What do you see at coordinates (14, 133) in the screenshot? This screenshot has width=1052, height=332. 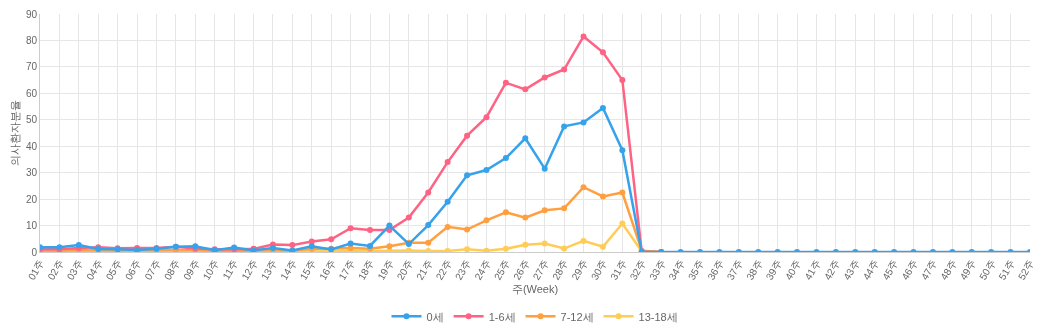 I see `y-axis-title: 의사환자분율` at bounding box center [14, 133].